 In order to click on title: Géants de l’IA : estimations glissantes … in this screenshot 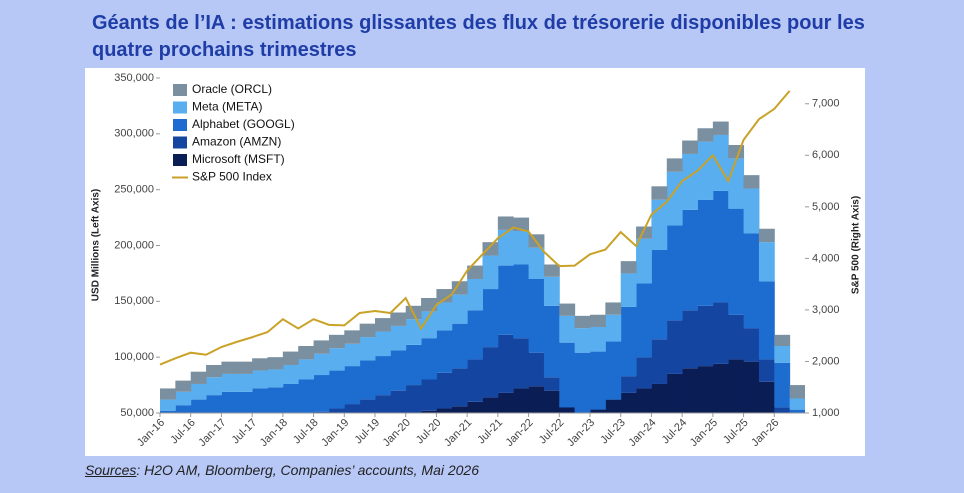, I will do `click(478, 36)`.